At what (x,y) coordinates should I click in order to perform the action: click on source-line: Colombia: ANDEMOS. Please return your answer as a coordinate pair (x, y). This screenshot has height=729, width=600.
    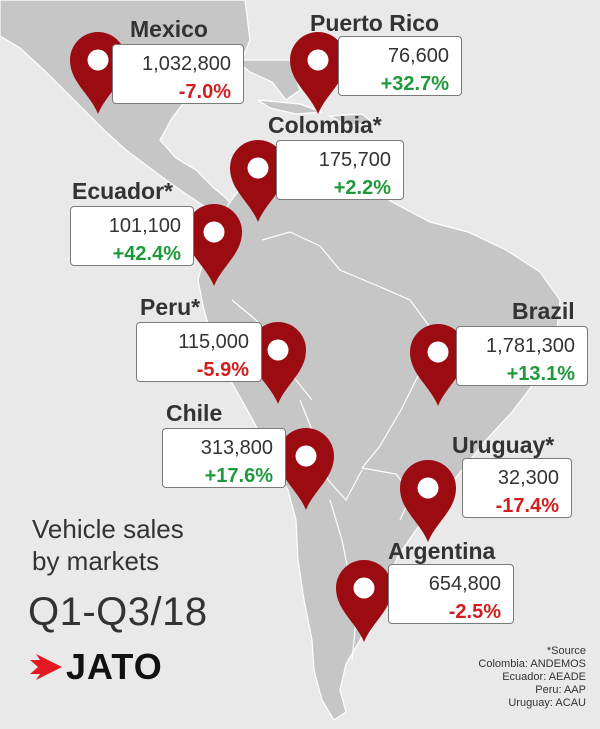
    Looking at the image, I should click on (532, 664).